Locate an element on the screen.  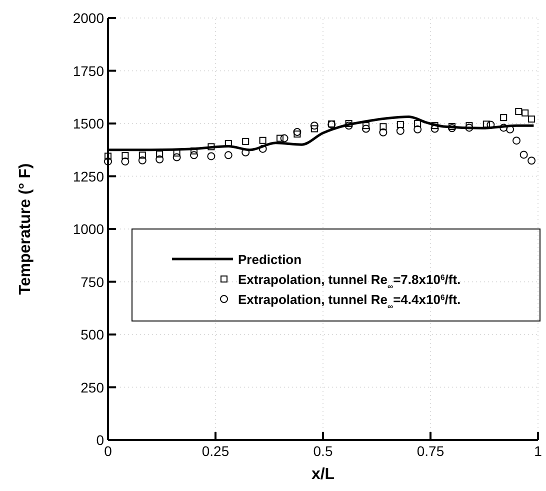
legend-label: Prediction is located at coordinates (270, 259).